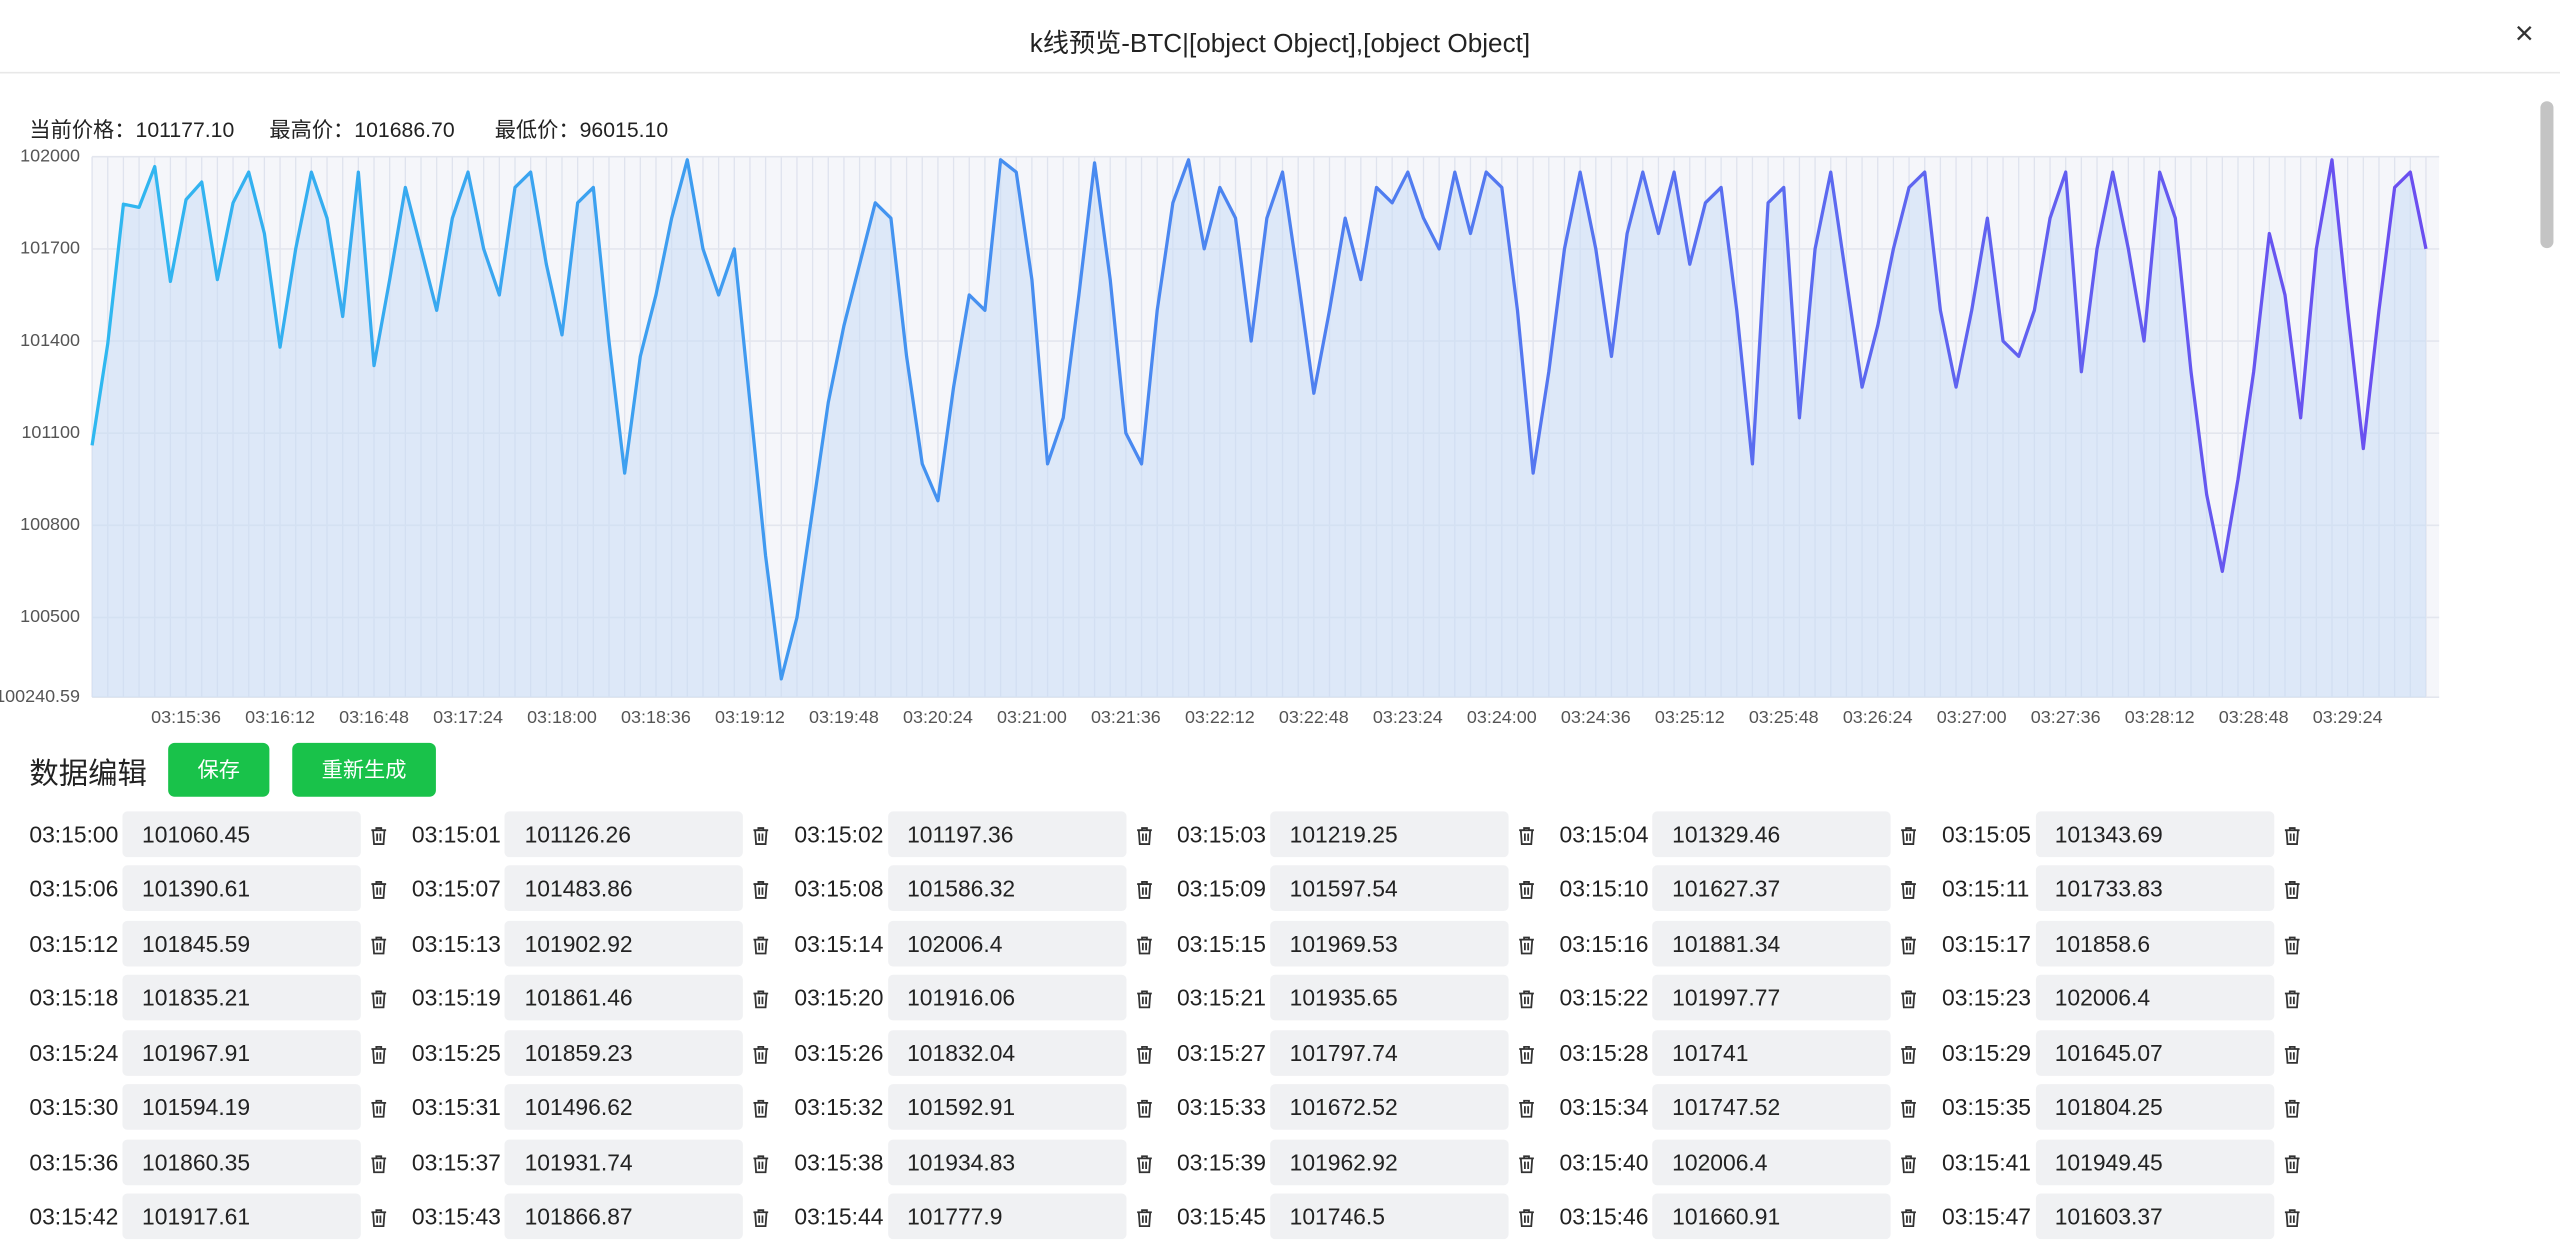 The height and width of the screenshot is (1251, 2560). I want to click on value-input: 101592.91, so click(1006, 1107).